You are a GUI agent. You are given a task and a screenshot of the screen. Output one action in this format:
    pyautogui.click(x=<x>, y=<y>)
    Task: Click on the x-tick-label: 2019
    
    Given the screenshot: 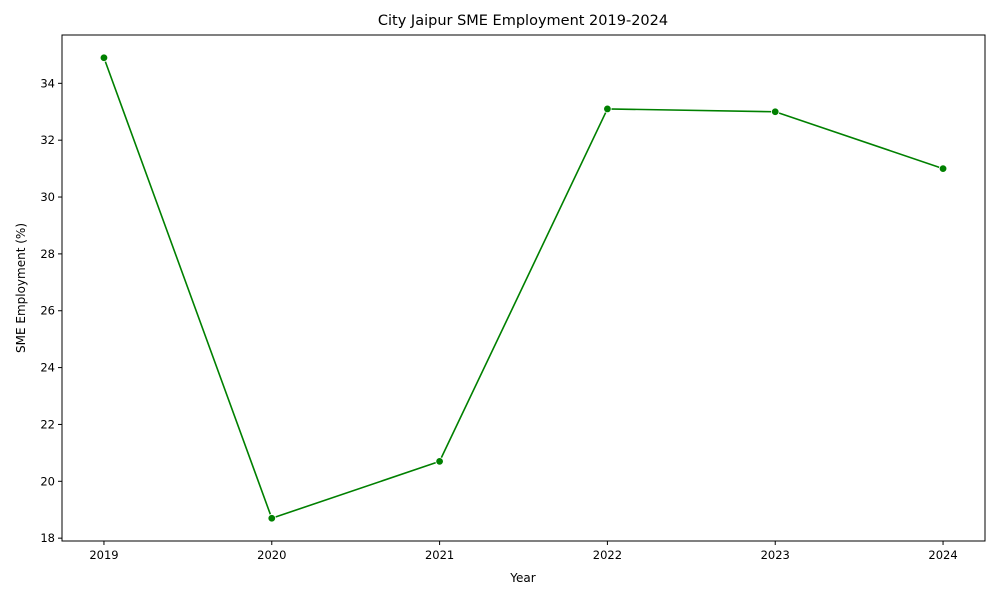 What is the action you would take?
    pyautogui.click(x=103, y=555)
    